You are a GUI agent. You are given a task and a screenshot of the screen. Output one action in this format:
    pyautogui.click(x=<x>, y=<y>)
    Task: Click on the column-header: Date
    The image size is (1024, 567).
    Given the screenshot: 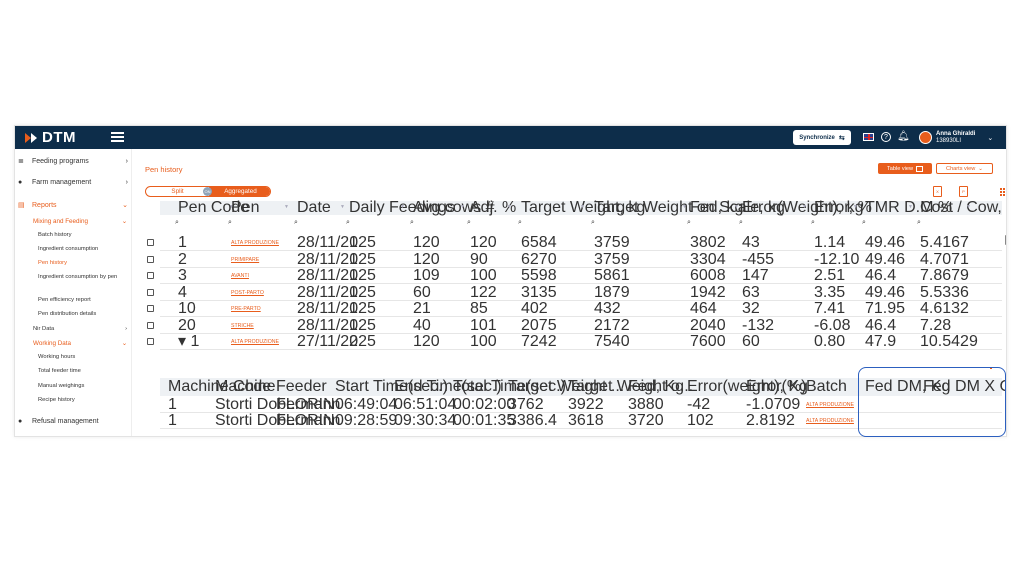 What is the action you would take?
    pyautogui.click(x=314, y=207)
    